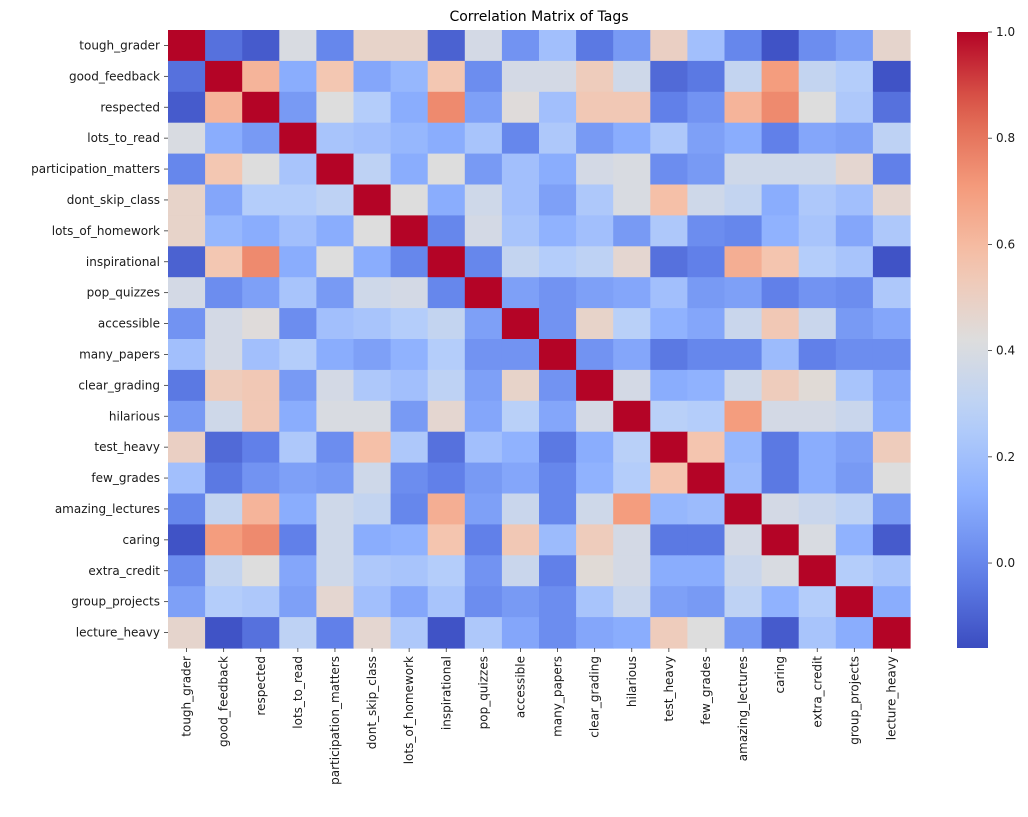  Describe the element at coordinates (119, 385) in the screenshot. I see `y-tick-label: clear_grading` at that location.